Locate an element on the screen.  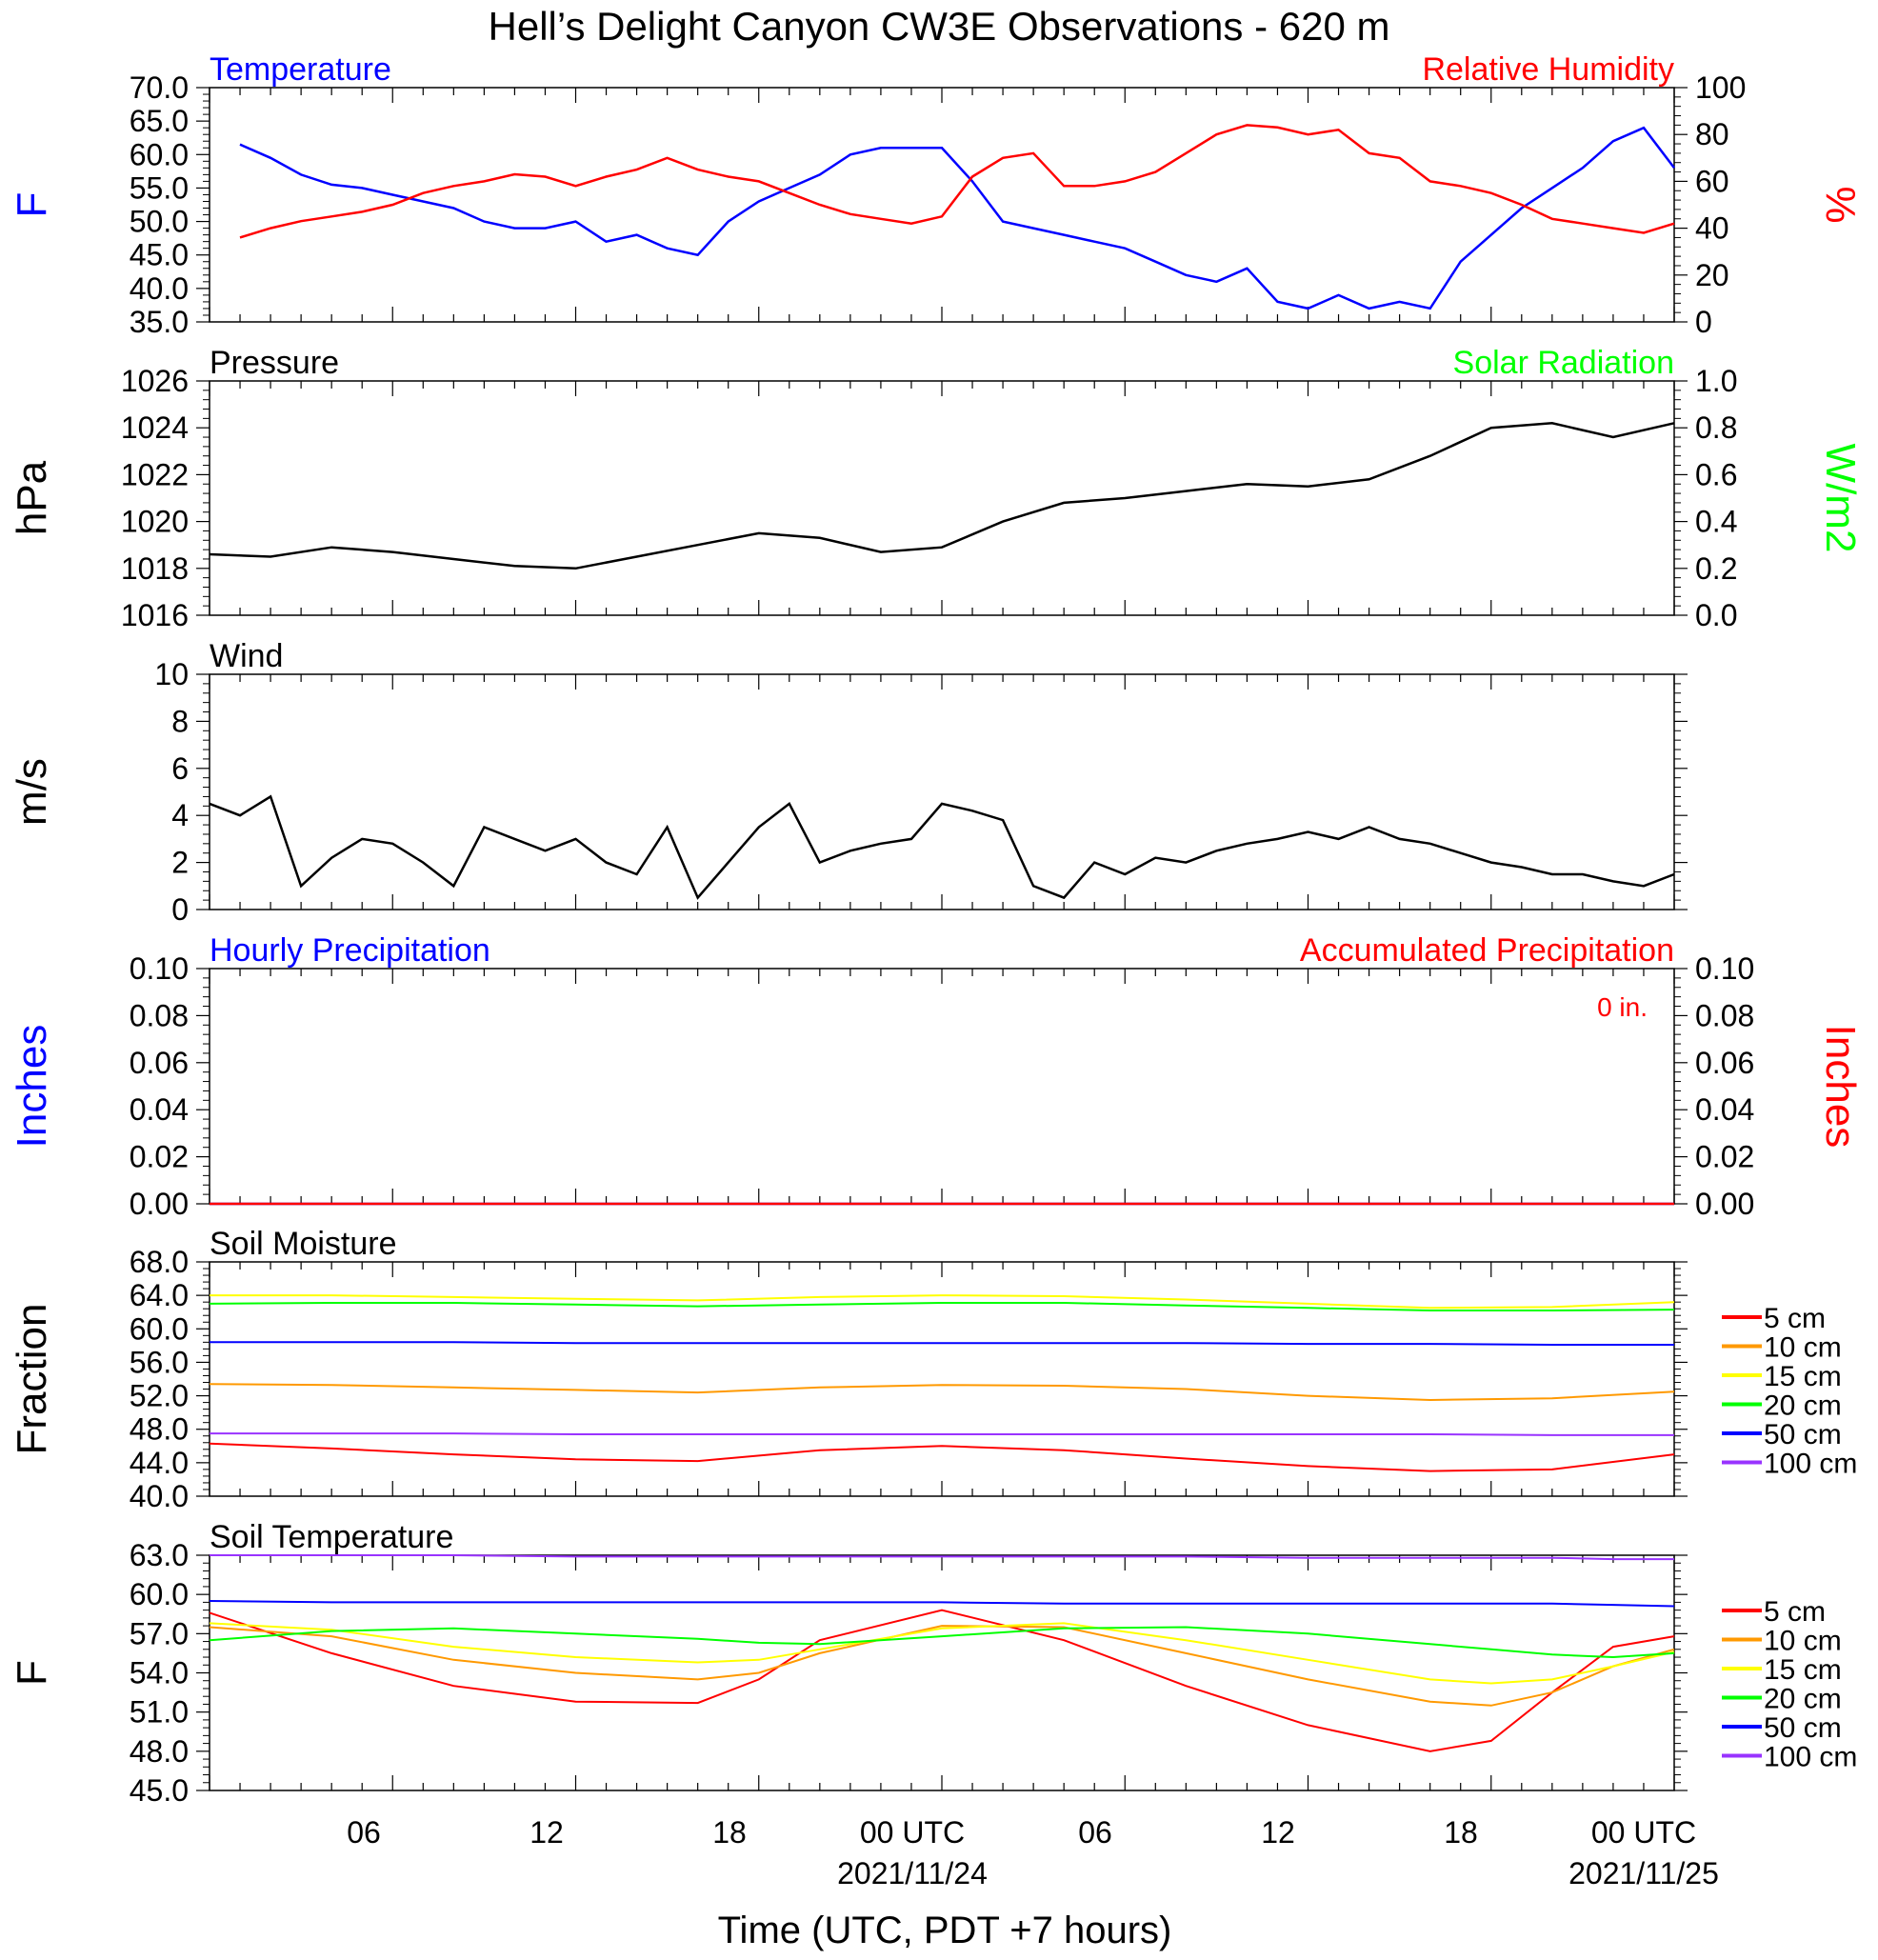
panel-title-left: Soil Temperature is located at coordinates (331, 1537).